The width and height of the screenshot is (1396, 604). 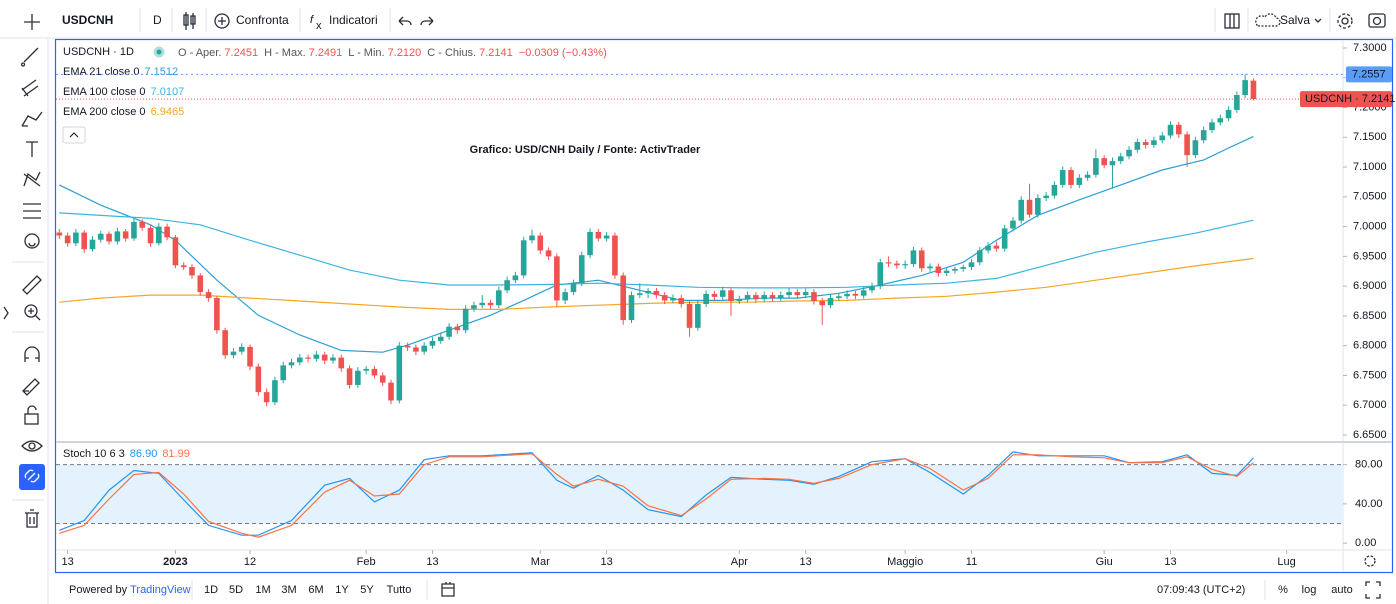 What do you see at coordinates (189, 21) in the screenshot?
I see `chart-style-icon` at bounding box center [189, 21].